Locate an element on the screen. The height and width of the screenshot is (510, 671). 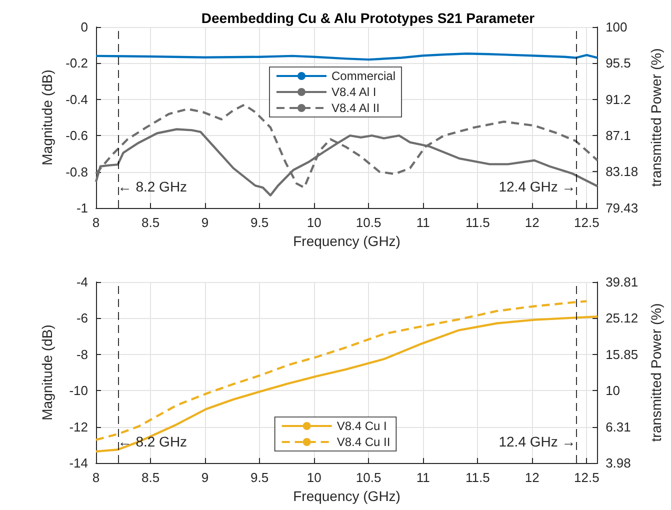
y-tick-label: -8 is located at coordinates (82, 354).